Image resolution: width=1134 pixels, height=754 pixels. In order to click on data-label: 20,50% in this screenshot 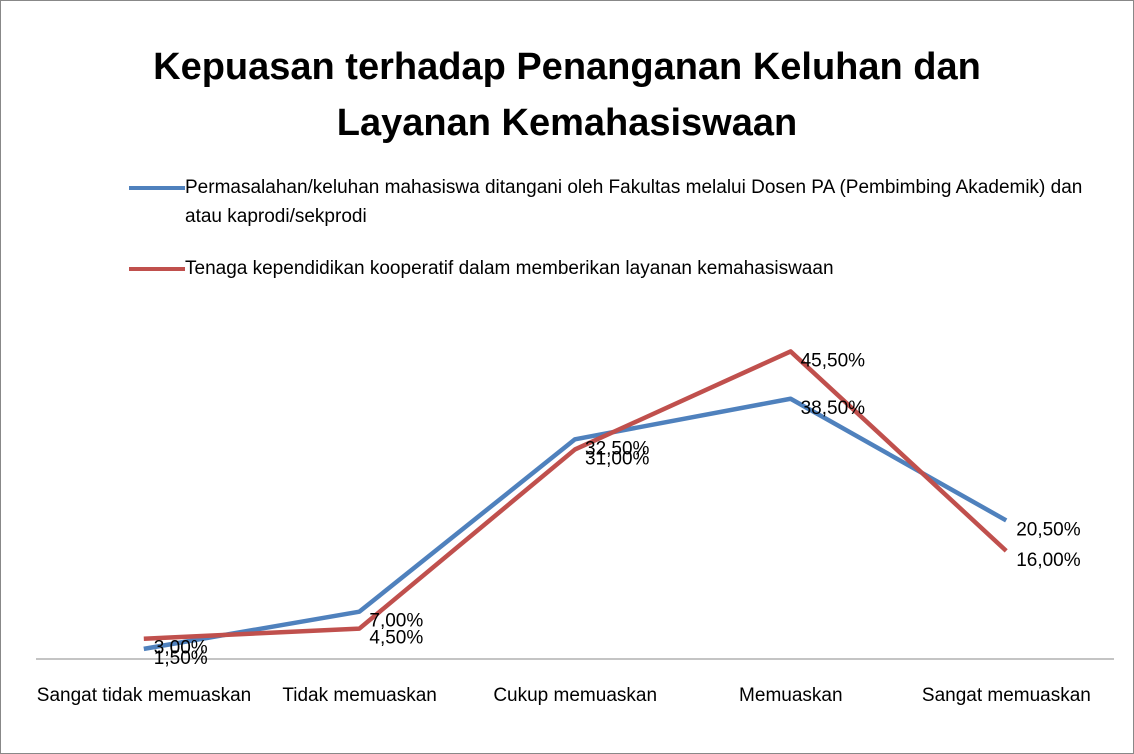, I will do `click(1048, 529)`.